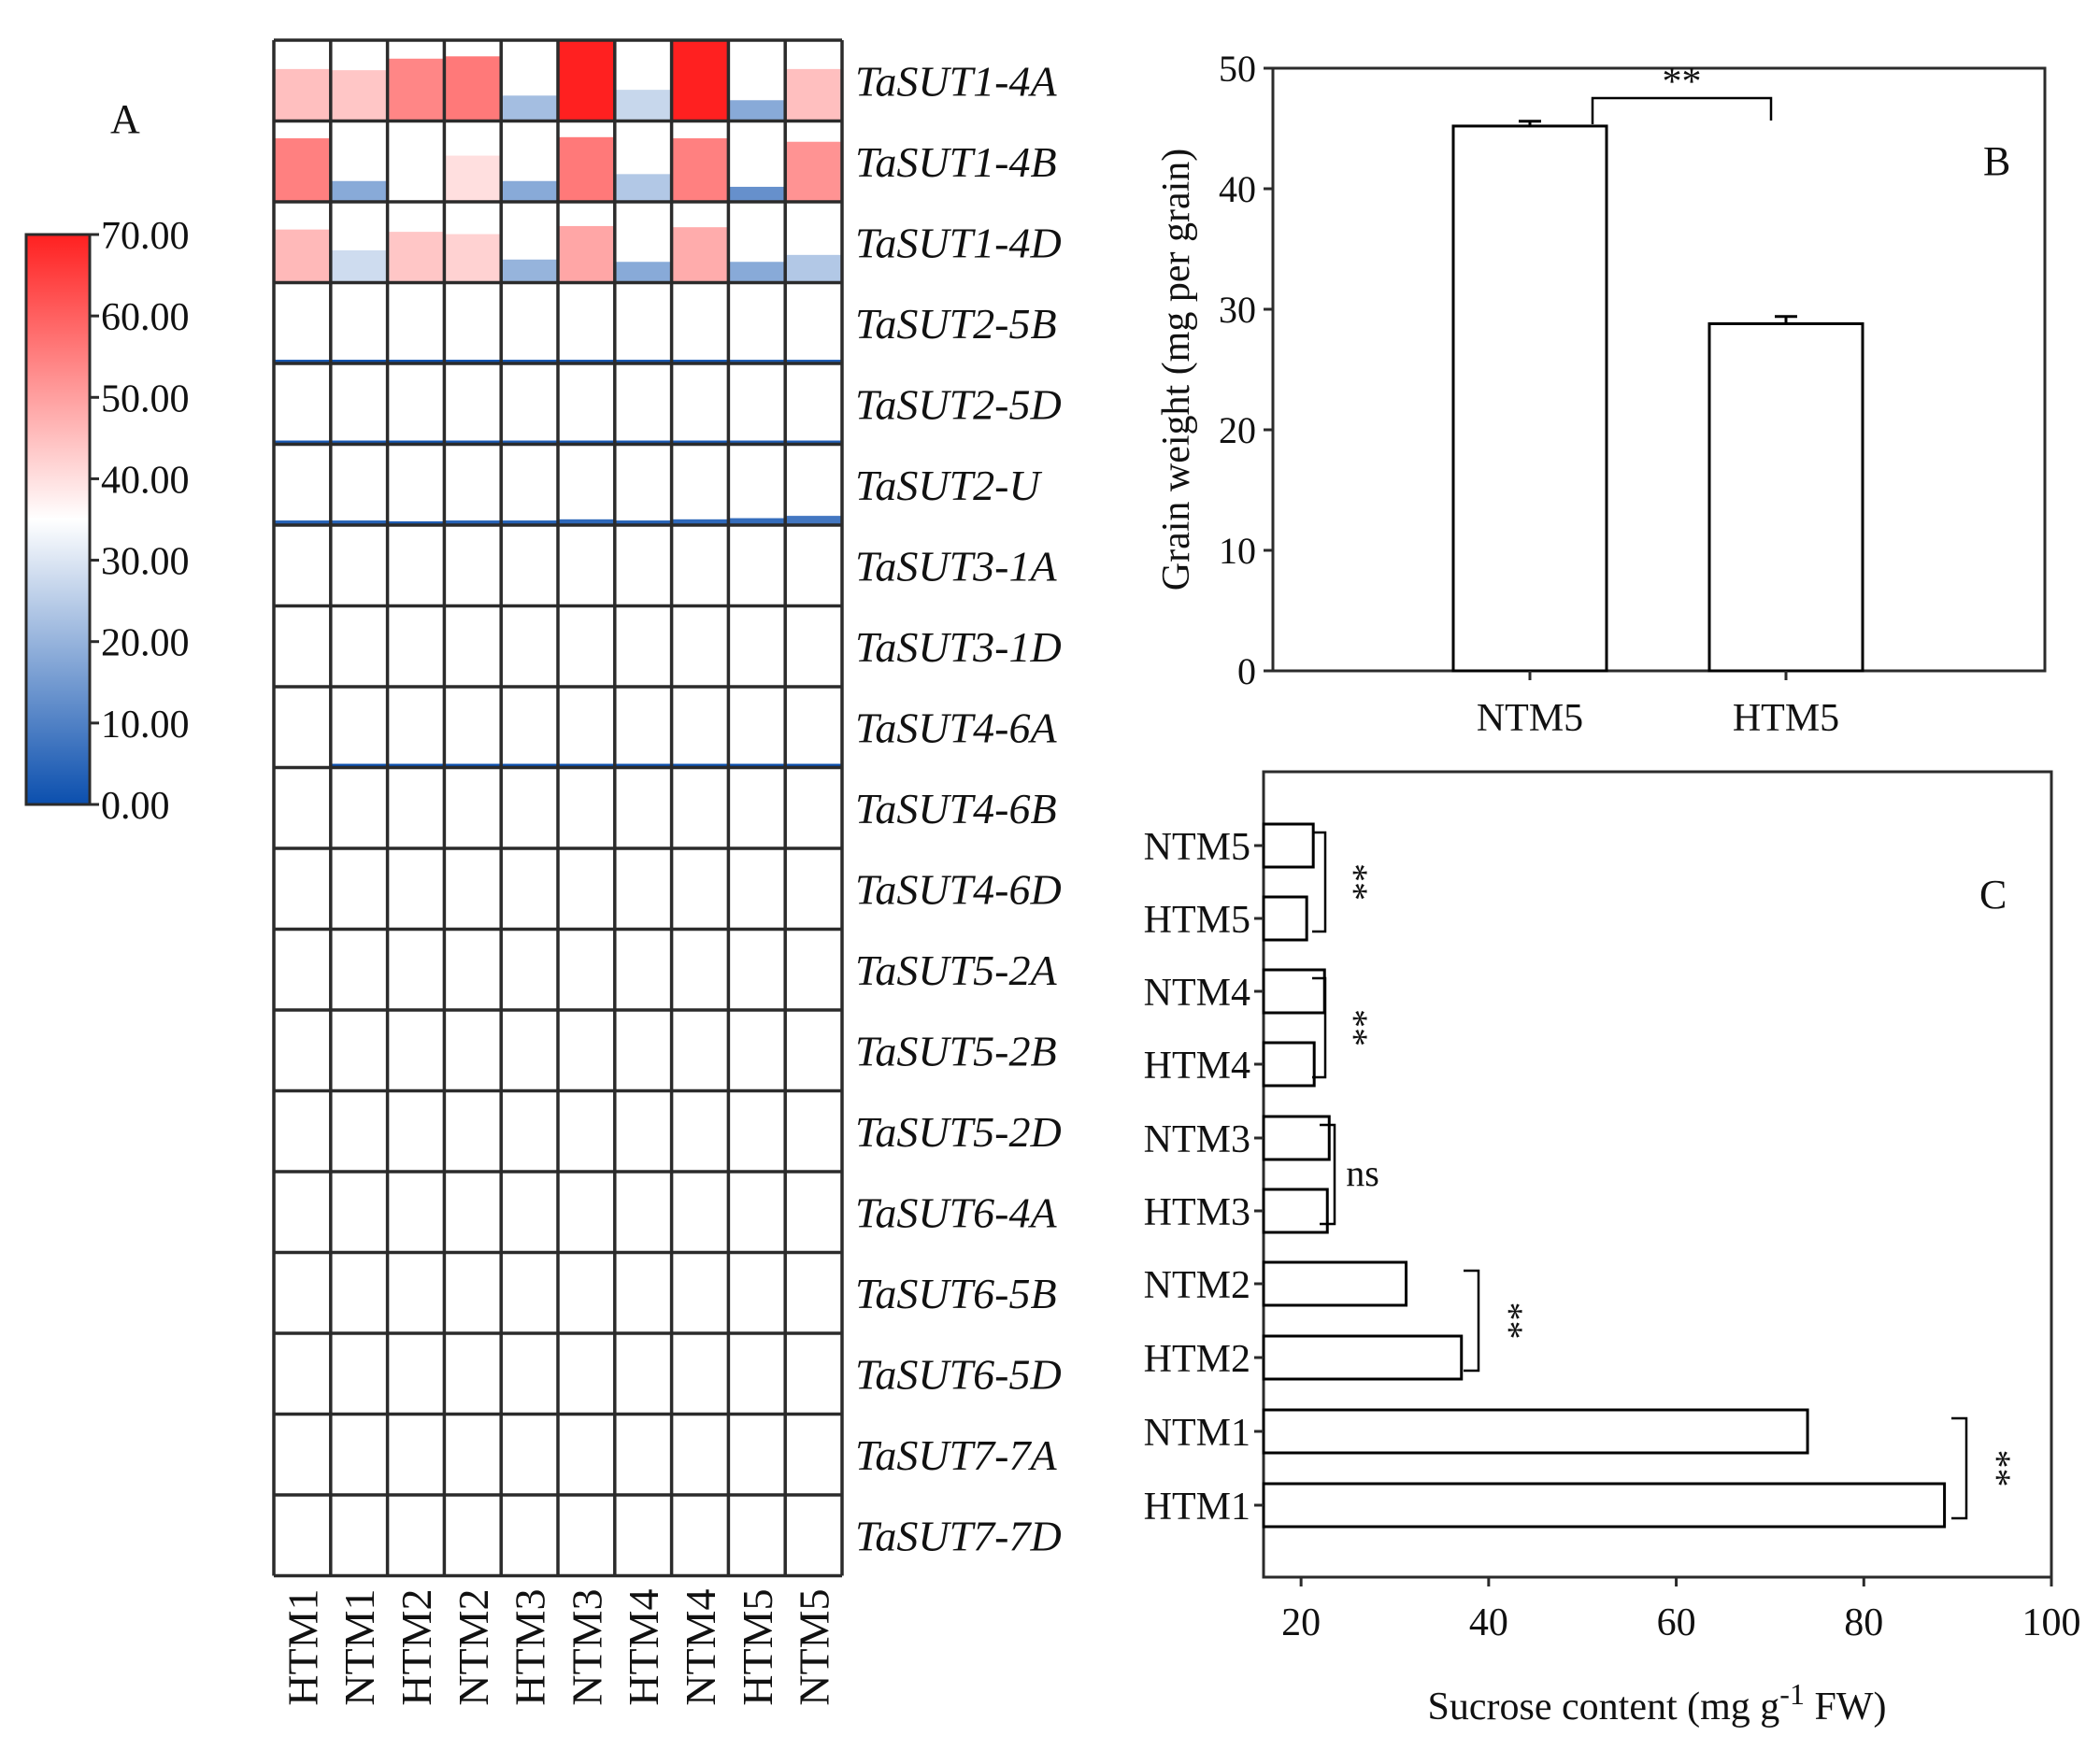 The height and width of the screenshot is (1764, 2100). I want to click on y-tick-label: NTM5, so click(1197, 847).